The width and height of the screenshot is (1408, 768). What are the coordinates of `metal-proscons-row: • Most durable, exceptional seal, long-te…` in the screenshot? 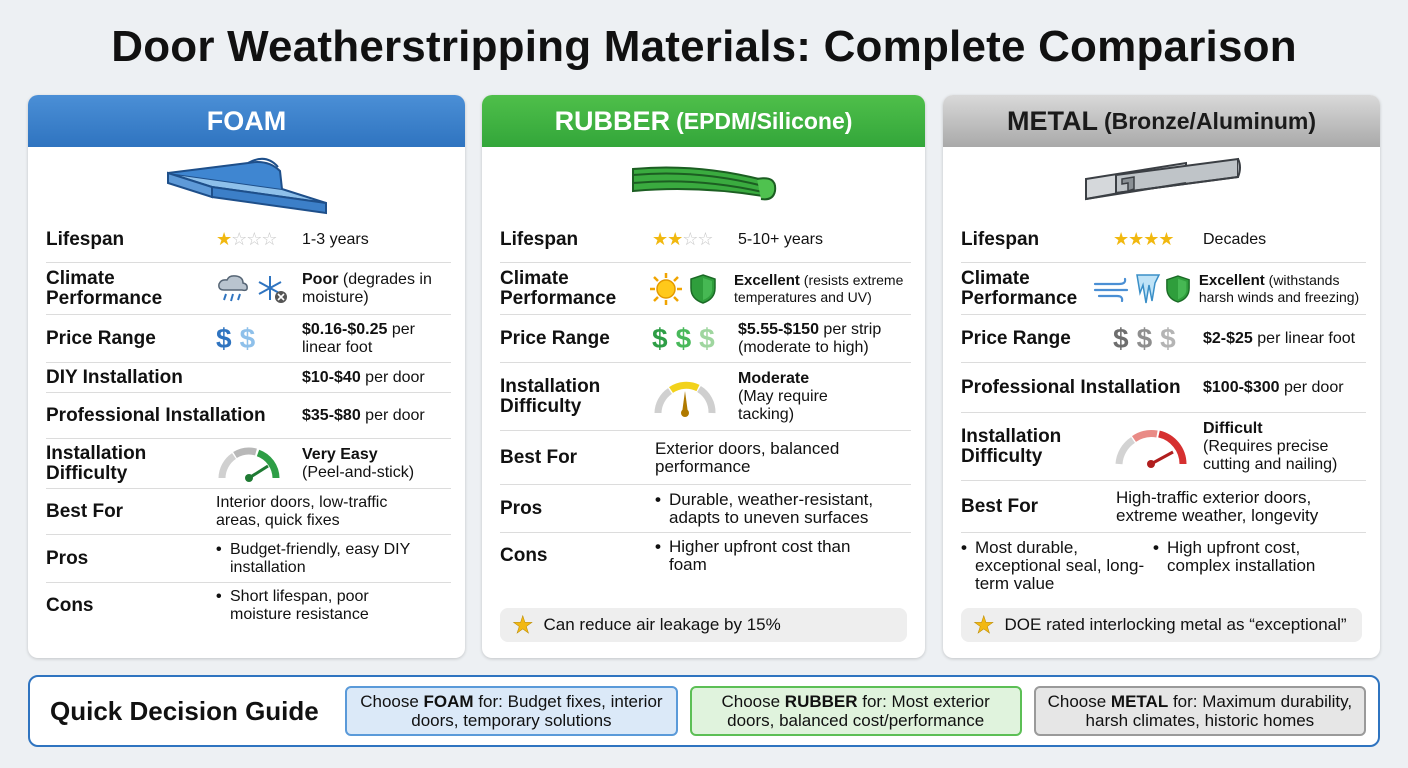 It's located at (1163, 565).